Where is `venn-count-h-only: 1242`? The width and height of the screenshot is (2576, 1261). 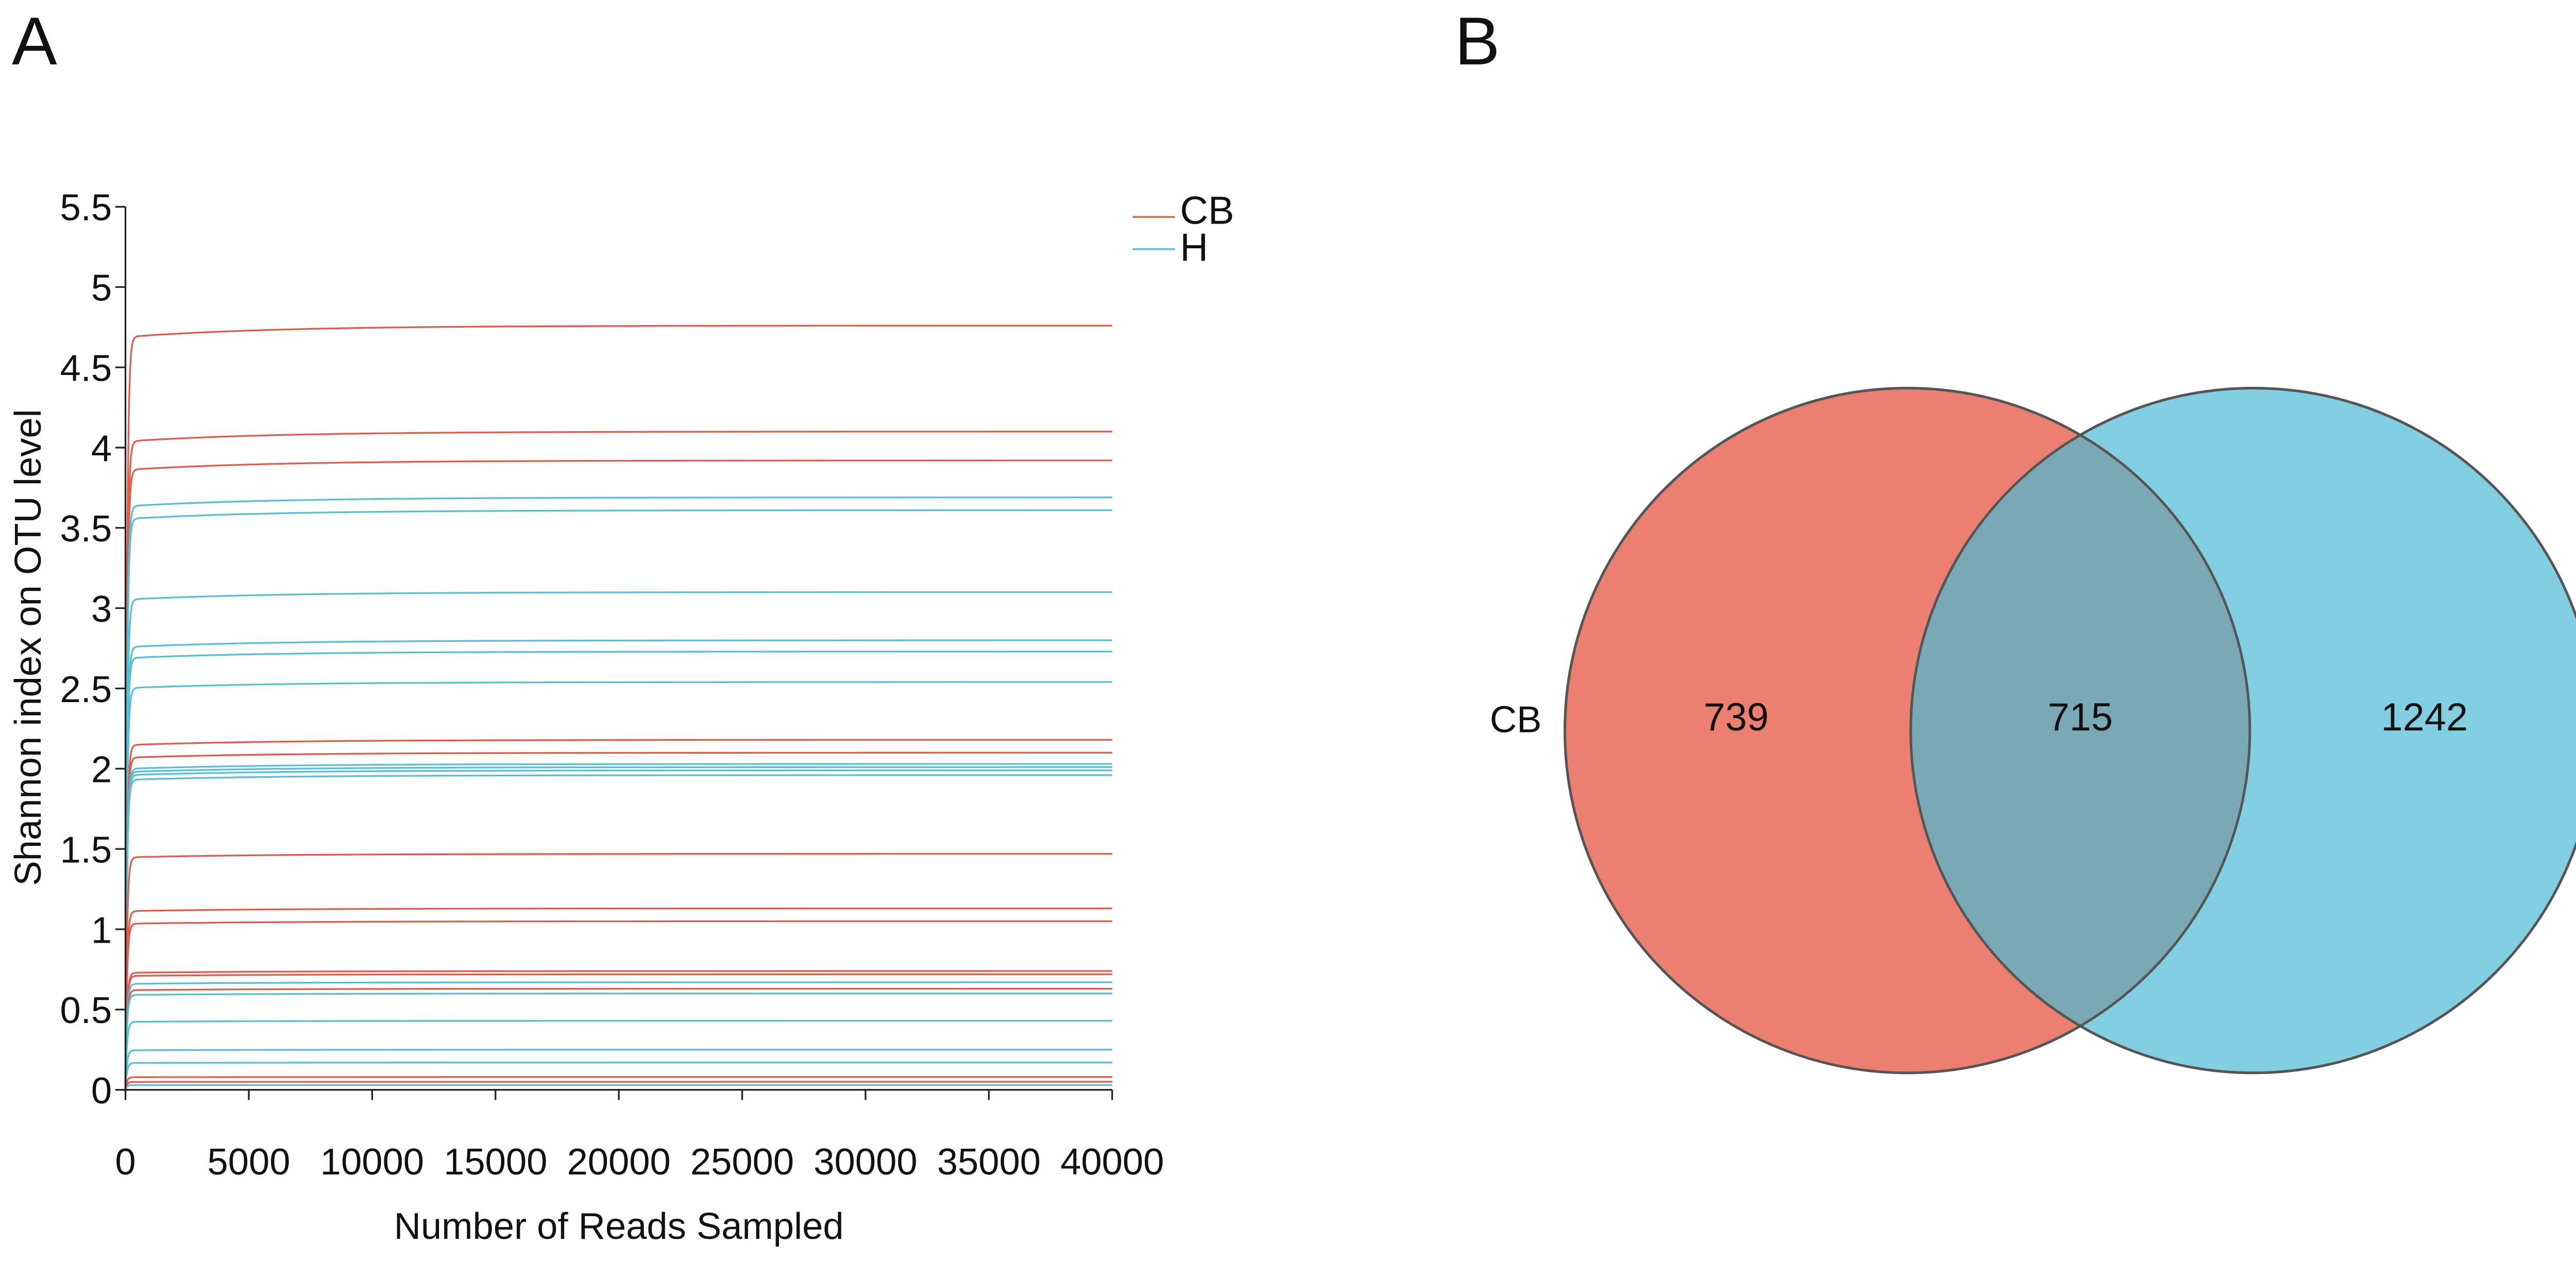
venn-count-h-only: 1242 is located at coordinates (2424, 717).